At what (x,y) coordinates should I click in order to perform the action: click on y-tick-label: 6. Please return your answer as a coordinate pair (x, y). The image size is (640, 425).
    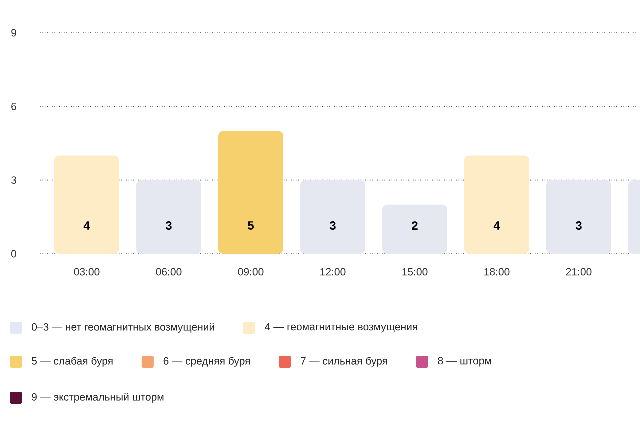
    Looking at the image, I should click on (14, 106).